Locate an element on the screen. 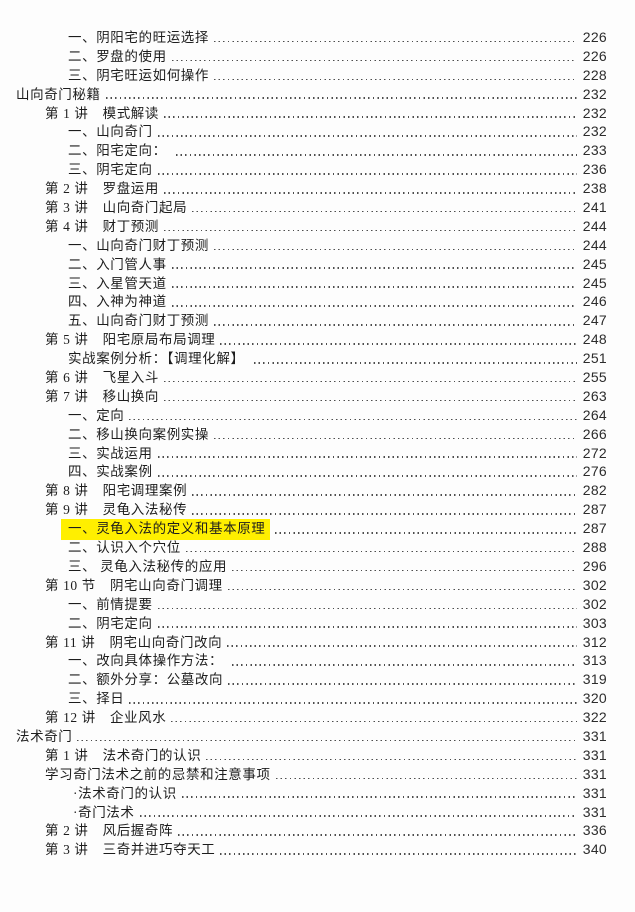 Image resolution: width=635 pixels, height=912 pixels. toc-entry-page-number: 246 is located at coordinates (594, 301).